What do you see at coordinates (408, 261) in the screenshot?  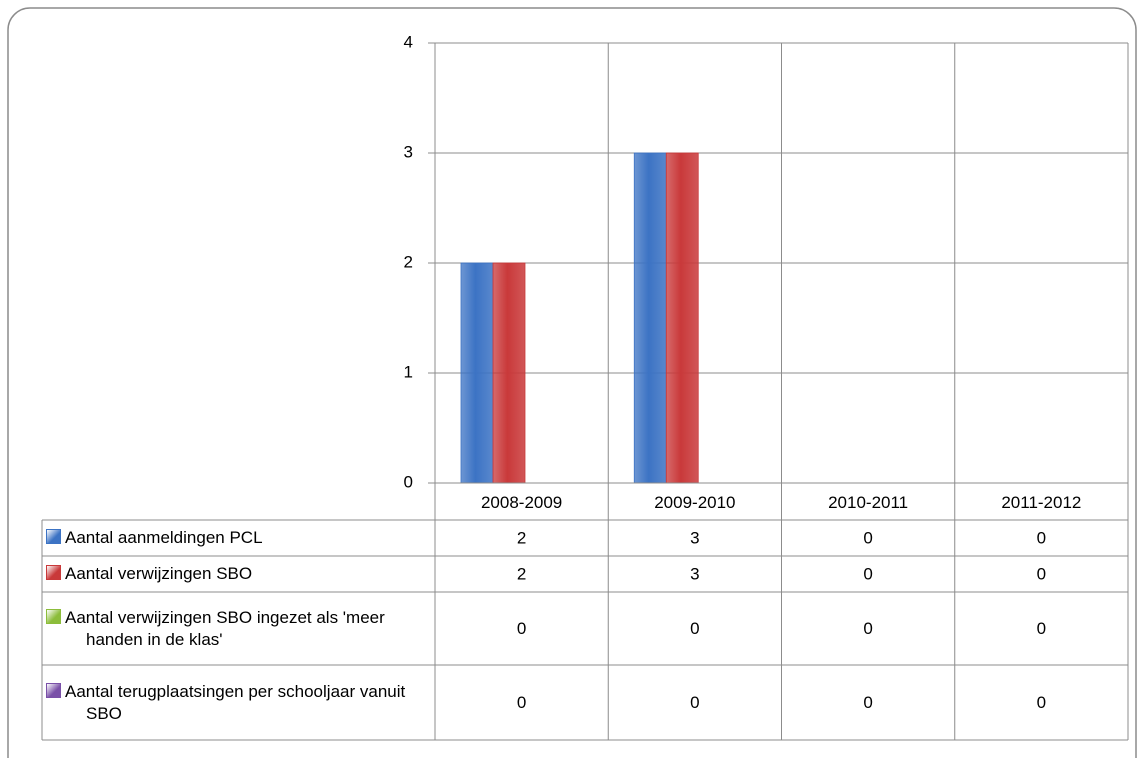 I see `y-tick-label: 2` at bounding box center [408, 261].